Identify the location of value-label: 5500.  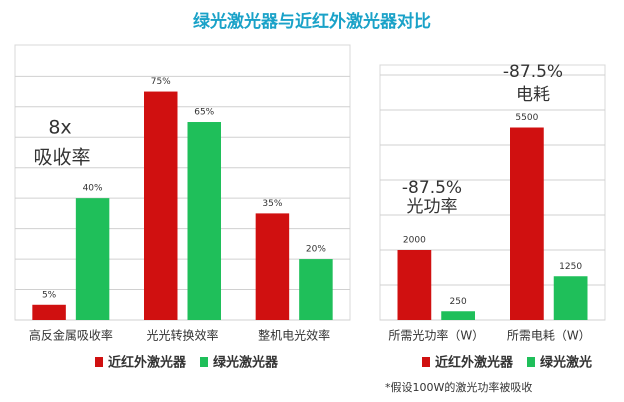
(526, 118).